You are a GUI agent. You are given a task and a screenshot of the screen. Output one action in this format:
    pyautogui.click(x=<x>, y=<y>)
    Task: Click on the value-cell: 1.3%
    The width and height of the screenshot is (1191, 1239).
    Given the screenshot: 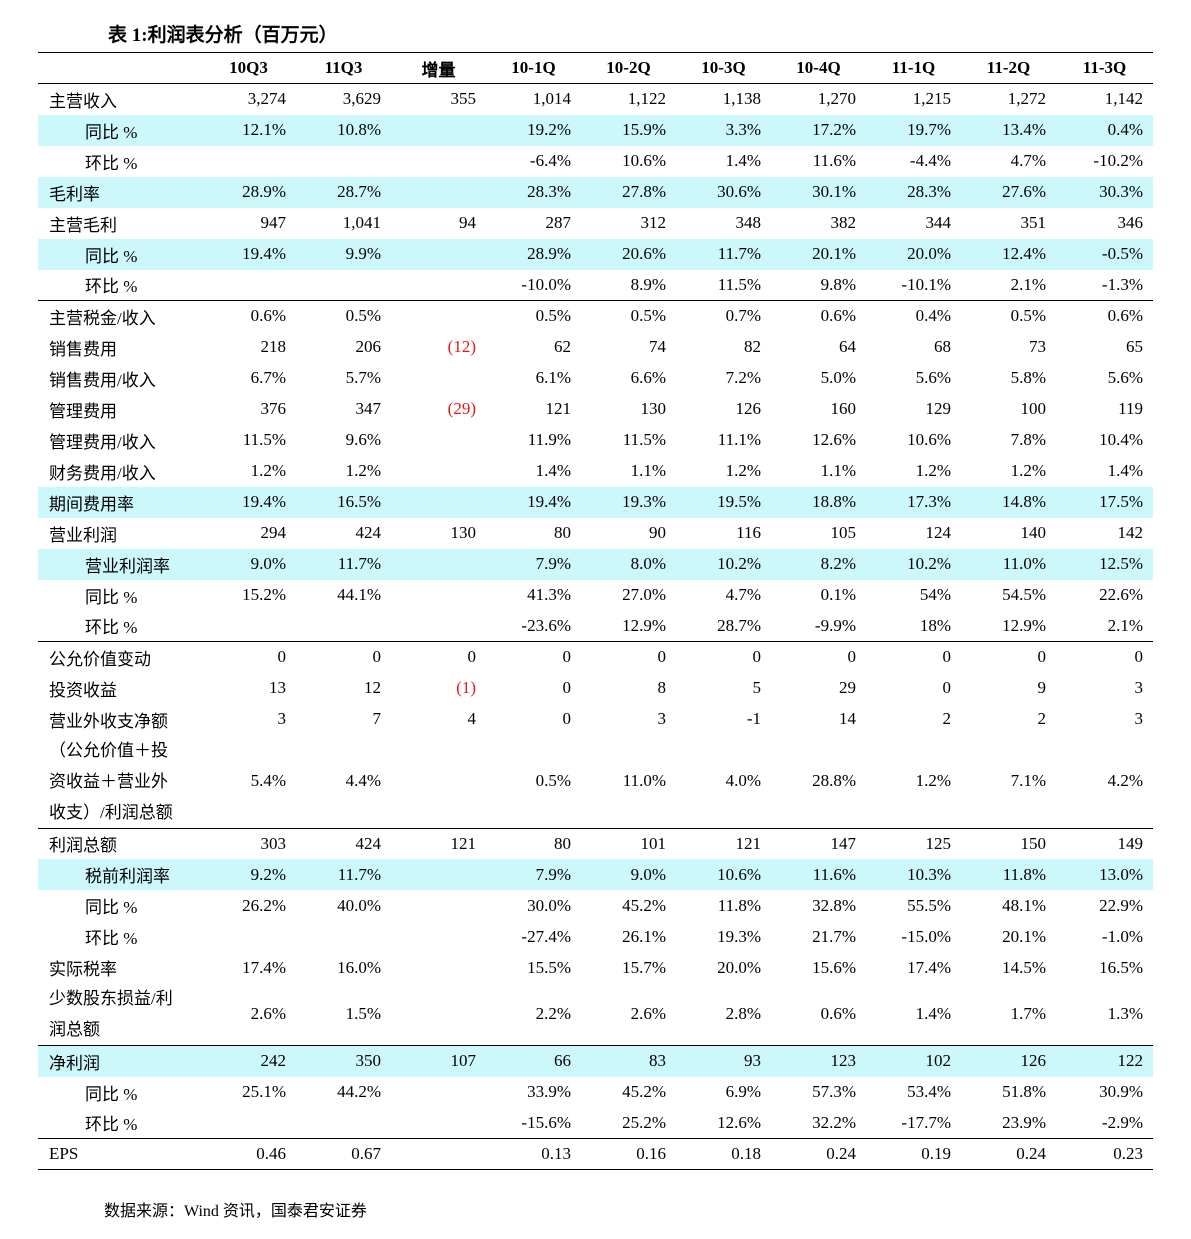 What is the action you would take?
    pyautogui.click(x=1125, y=1013)
    